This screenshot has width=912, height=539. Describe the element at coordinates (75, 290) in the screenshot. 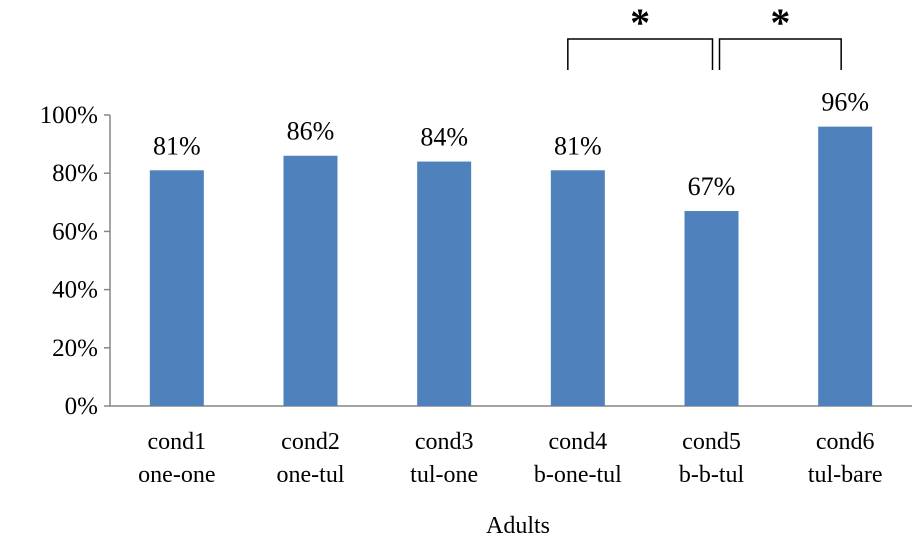

I see `y-tick-label: 40%` at that location.